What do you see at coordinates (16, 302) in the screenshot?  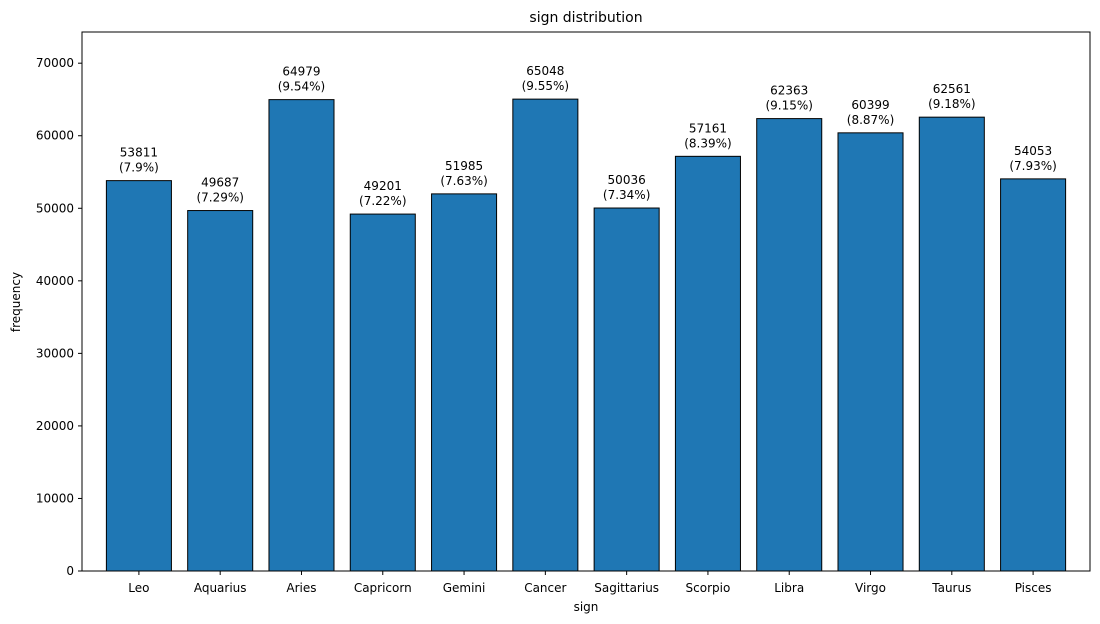 I see `y-axis-label: frequency` at bounding box center [16, 302].